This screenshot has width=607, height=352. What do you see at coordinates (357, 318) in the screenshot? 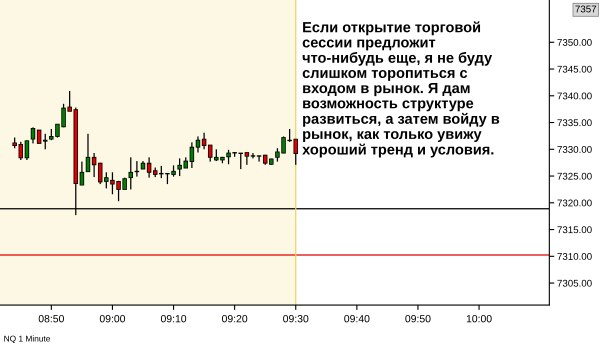
I see `x-tick-label: 09:40` at bounding box center [357, 318].